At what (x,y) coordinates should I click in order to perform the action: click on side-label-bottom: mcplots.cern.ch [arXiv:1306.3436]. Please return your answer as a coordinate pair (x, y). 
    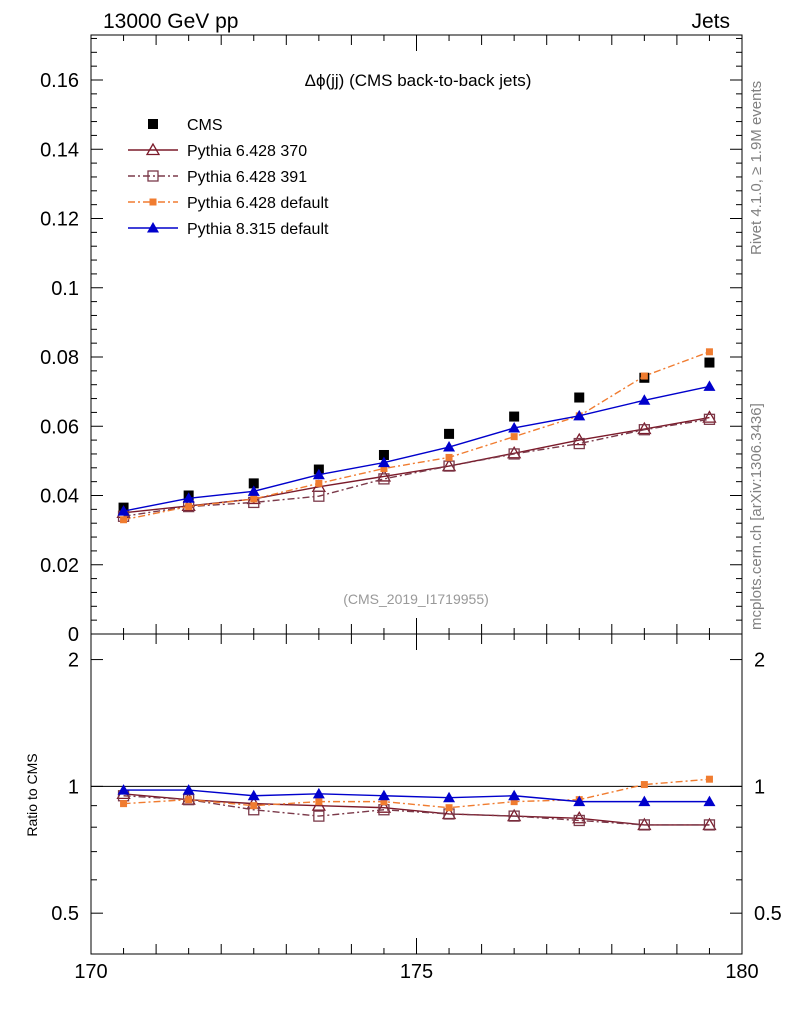
    Looking at the image, I should click on (756, 516).